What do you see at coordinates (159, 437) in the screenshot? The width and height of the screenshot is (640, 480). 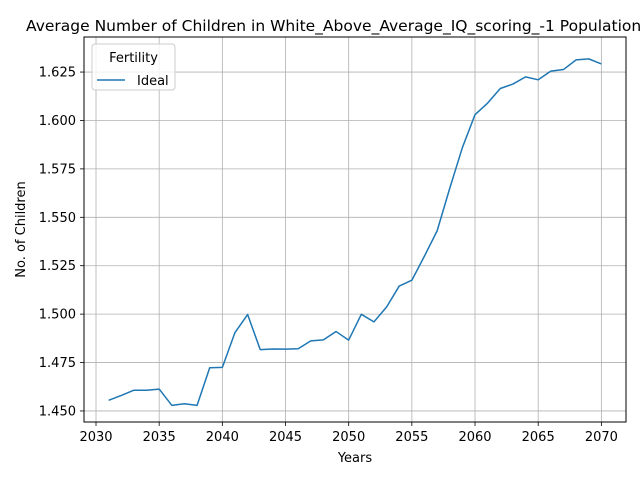 I see `x-tick-label: 2035` at bounding box center [159, 437].